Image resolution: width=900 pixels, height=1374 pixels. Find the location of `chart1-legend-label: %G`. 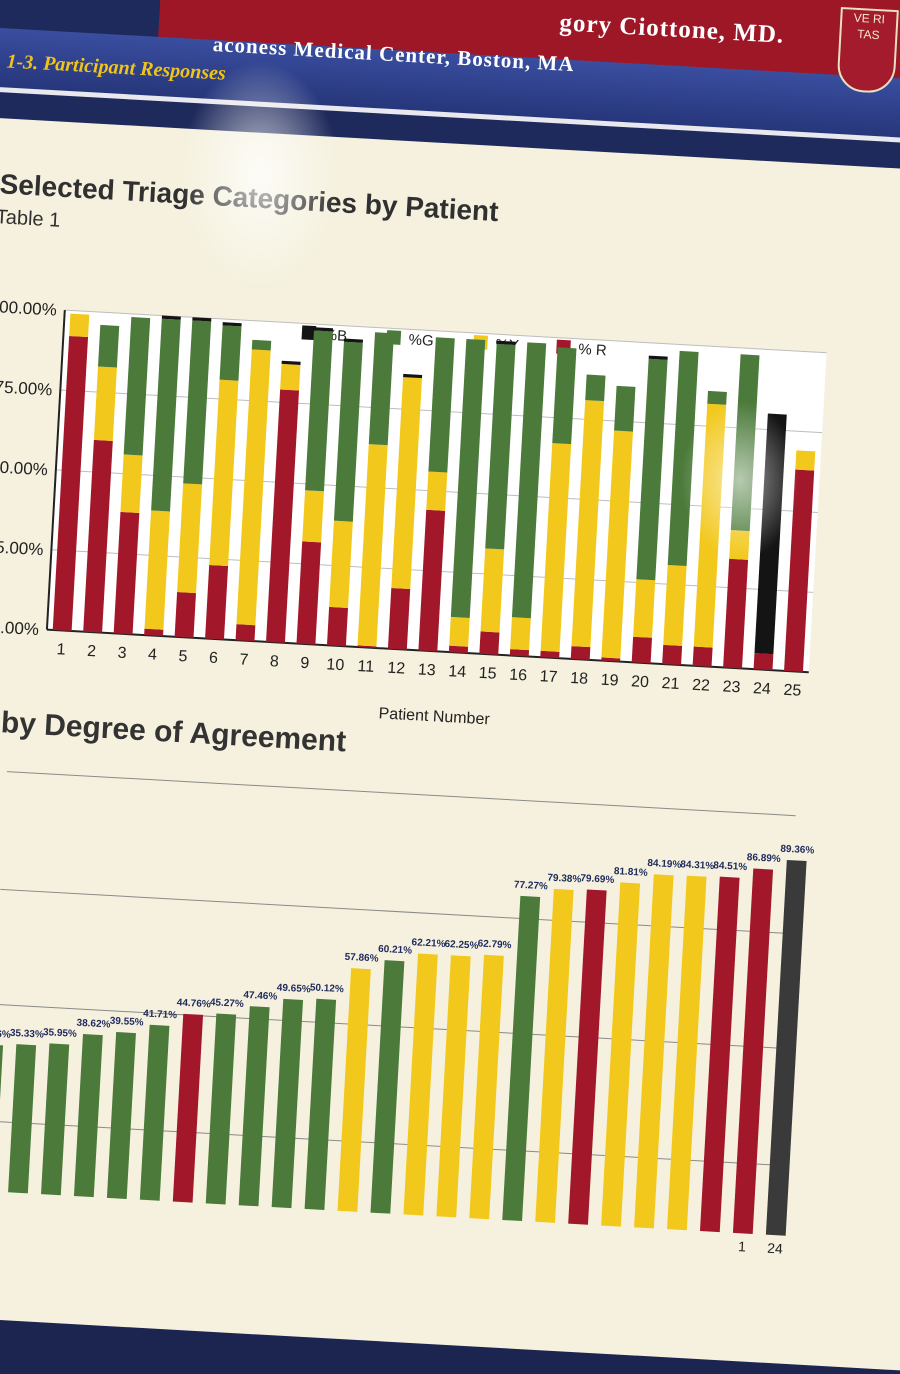

chart1-legend-label: %G is located at coordinates (421, 340).